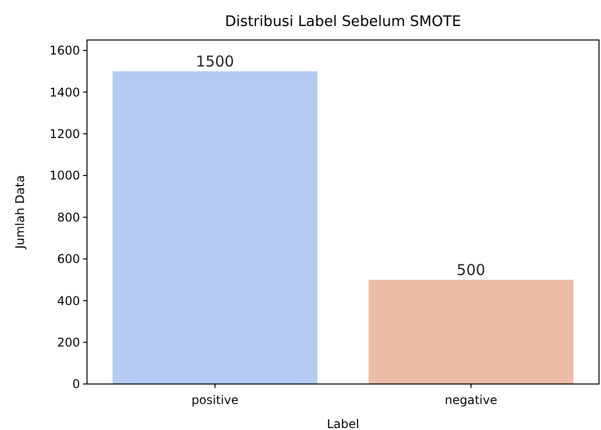  What do you see at coordinates (64, 134) in the screenshot?
I see `y-tick-label: 1200` at bounding box center [64, 134].